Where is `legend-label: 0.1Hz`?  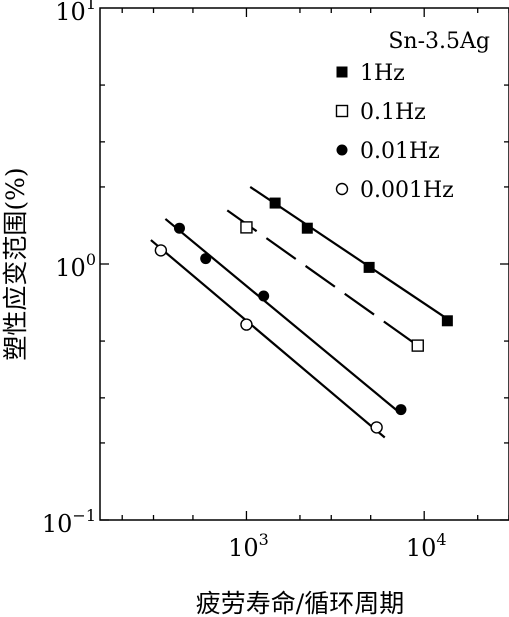 legend-label: 0.1Hz is located at coordinates (393, 112).